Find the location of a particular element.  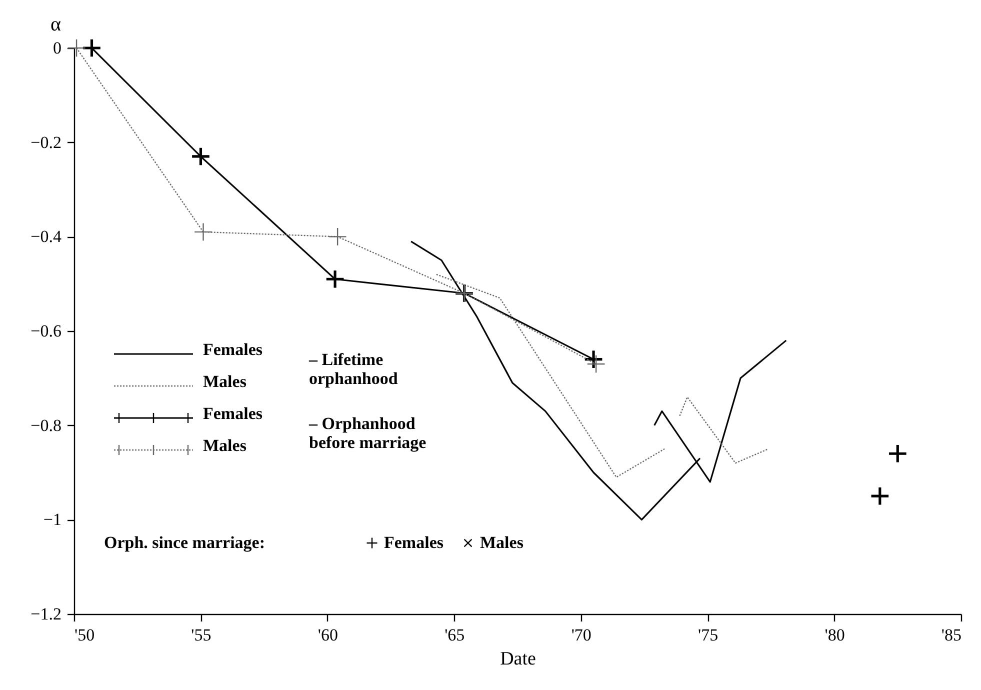

y-tick-label: −1 is located at coordinates (52, 520).